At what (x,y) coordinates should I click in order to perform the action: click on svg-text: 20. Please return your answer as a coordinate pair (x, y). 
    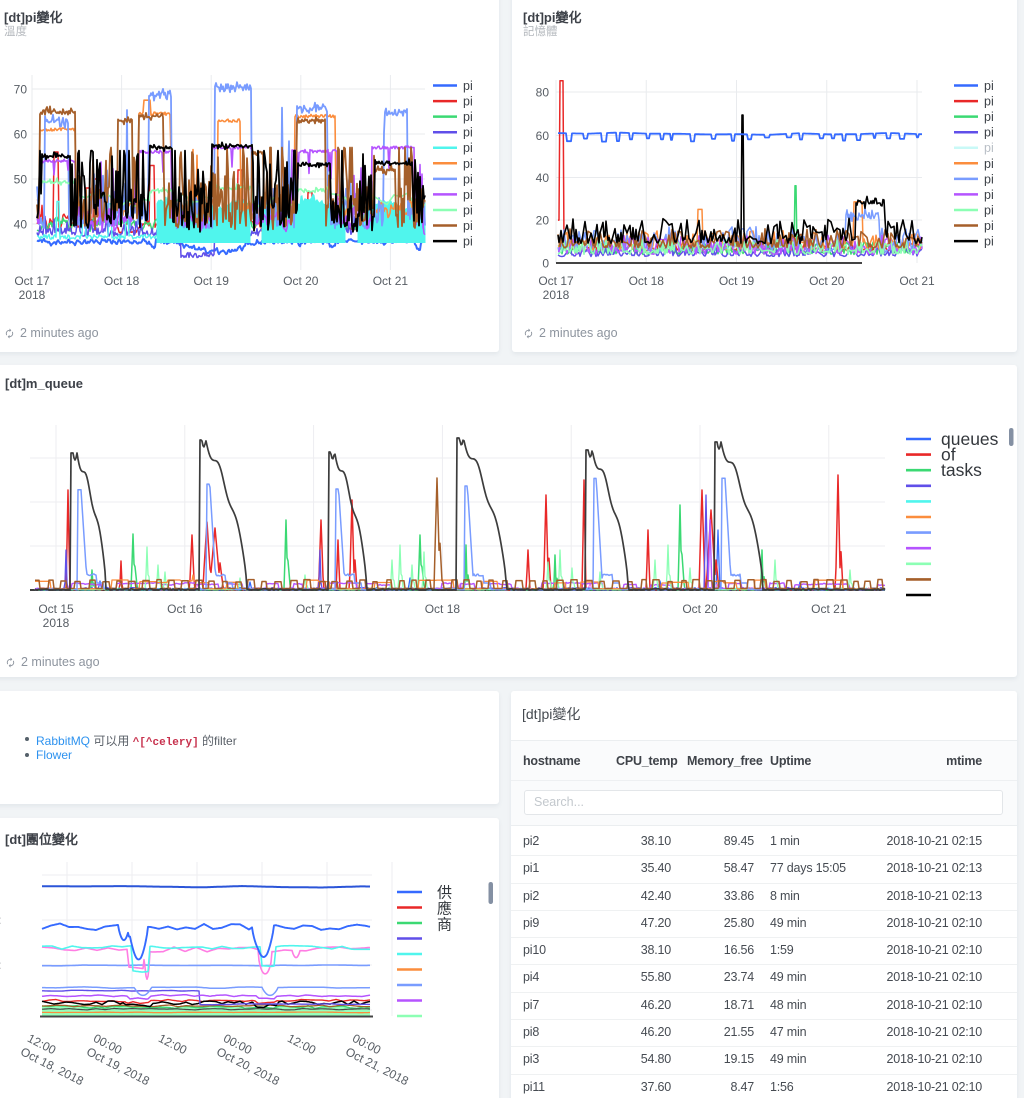
    Looking at the image, I should click on (543, 221).